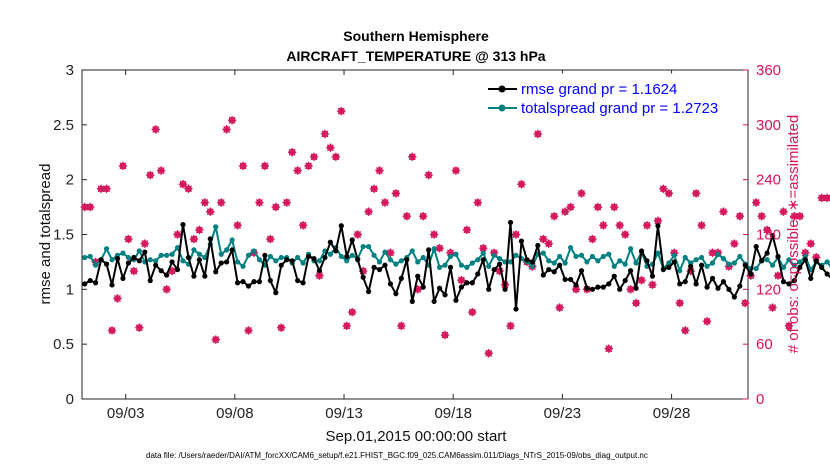 This screenshot has height=470, width=830. Describe the element at coordinates (63, 125) in the screenshot. I see `y-tick-label: 2.5` at that location.